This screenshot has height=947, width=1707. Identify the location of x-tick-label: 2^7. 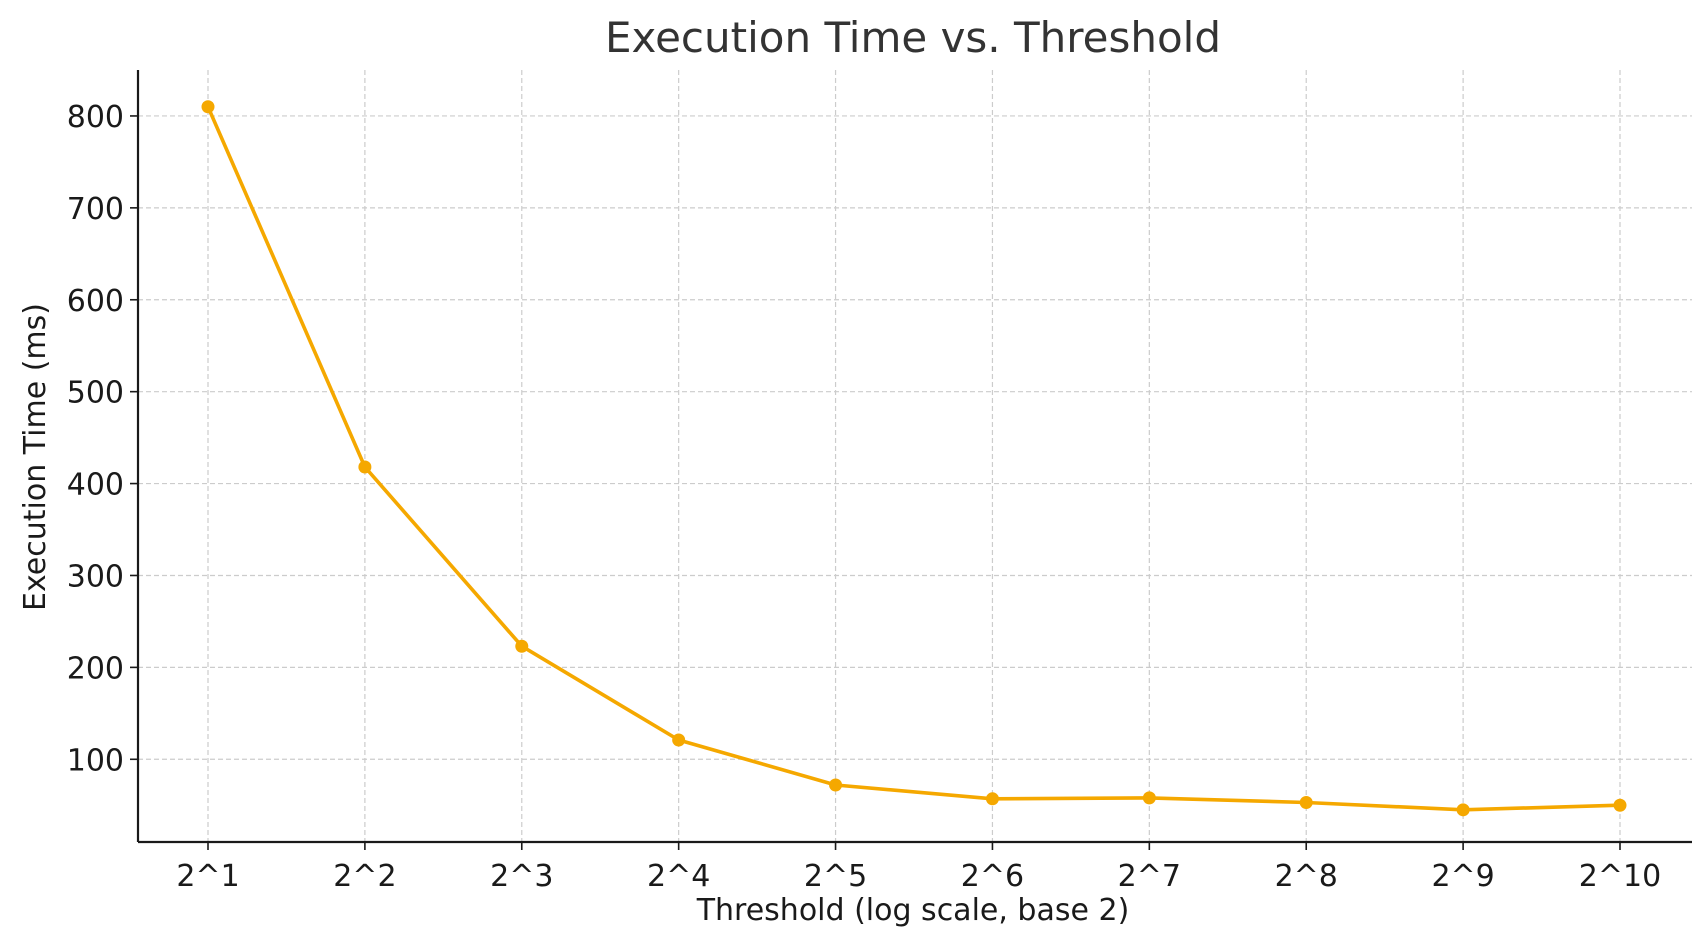
(1149, 876).